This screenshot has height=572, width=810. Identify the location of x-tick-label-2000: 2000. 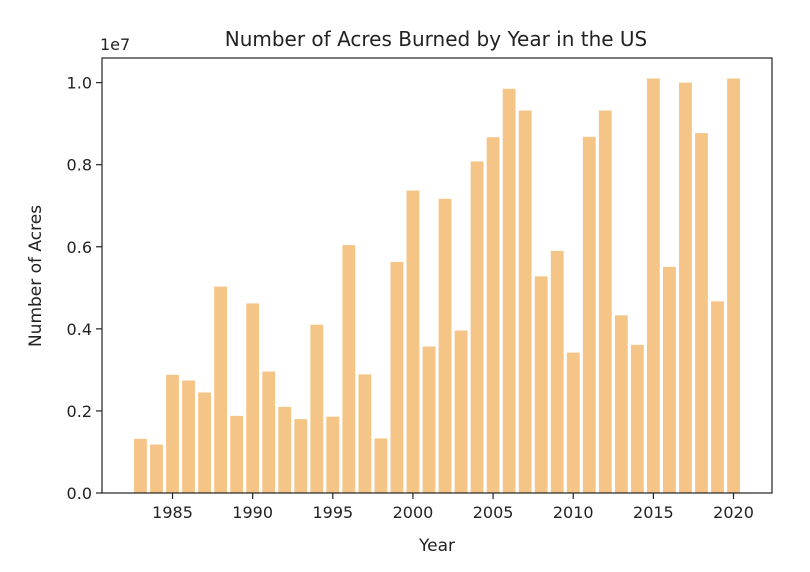
(413, 512).